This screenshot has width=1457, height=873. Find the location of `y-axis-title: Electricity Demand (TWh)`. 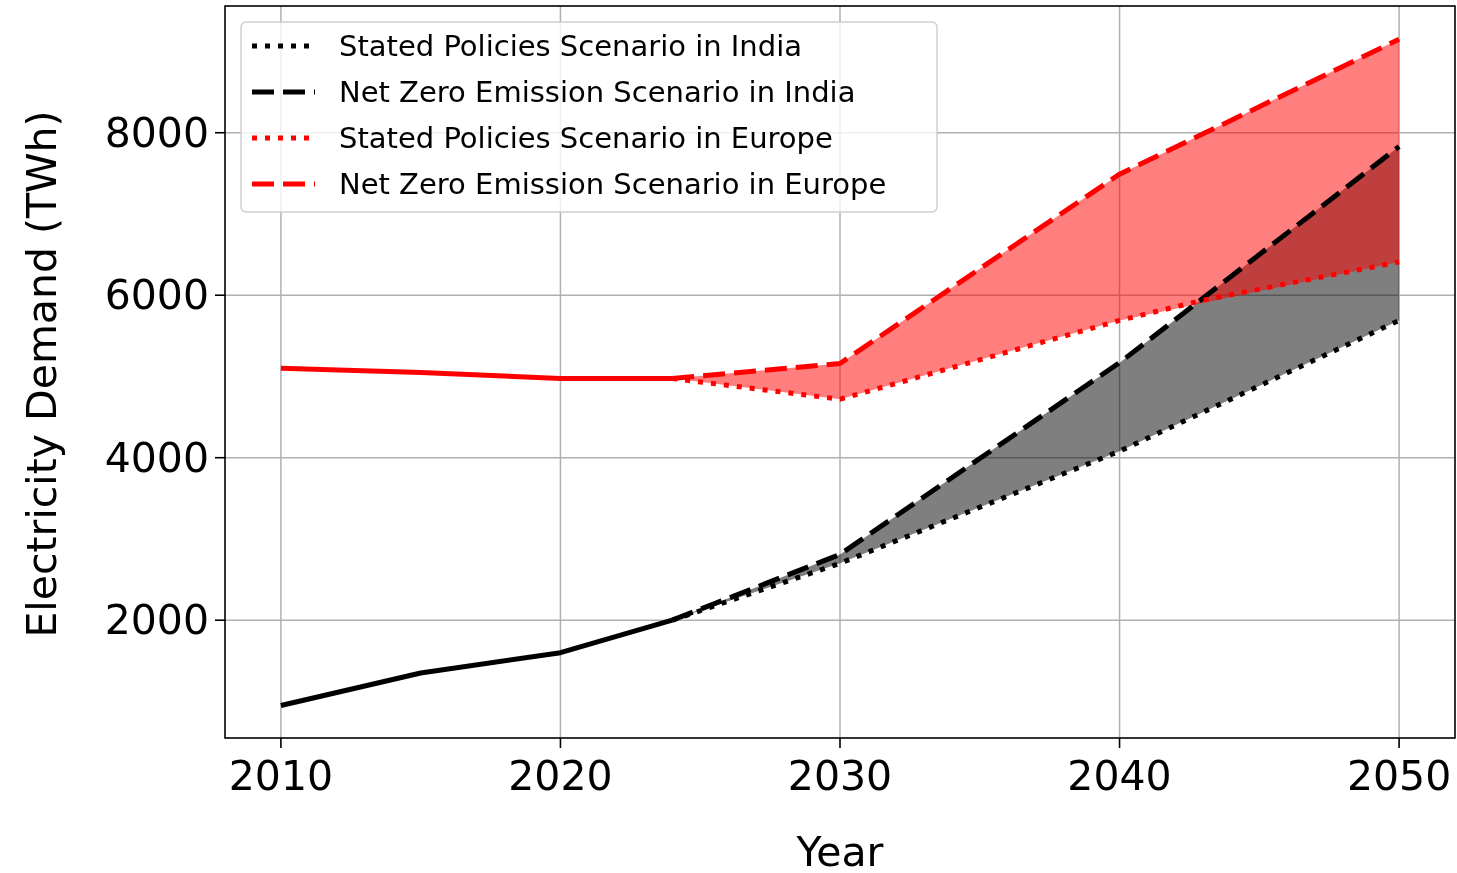

y-axis-title: Electricity Demand (TWh) is located at coordinates (42, 374).